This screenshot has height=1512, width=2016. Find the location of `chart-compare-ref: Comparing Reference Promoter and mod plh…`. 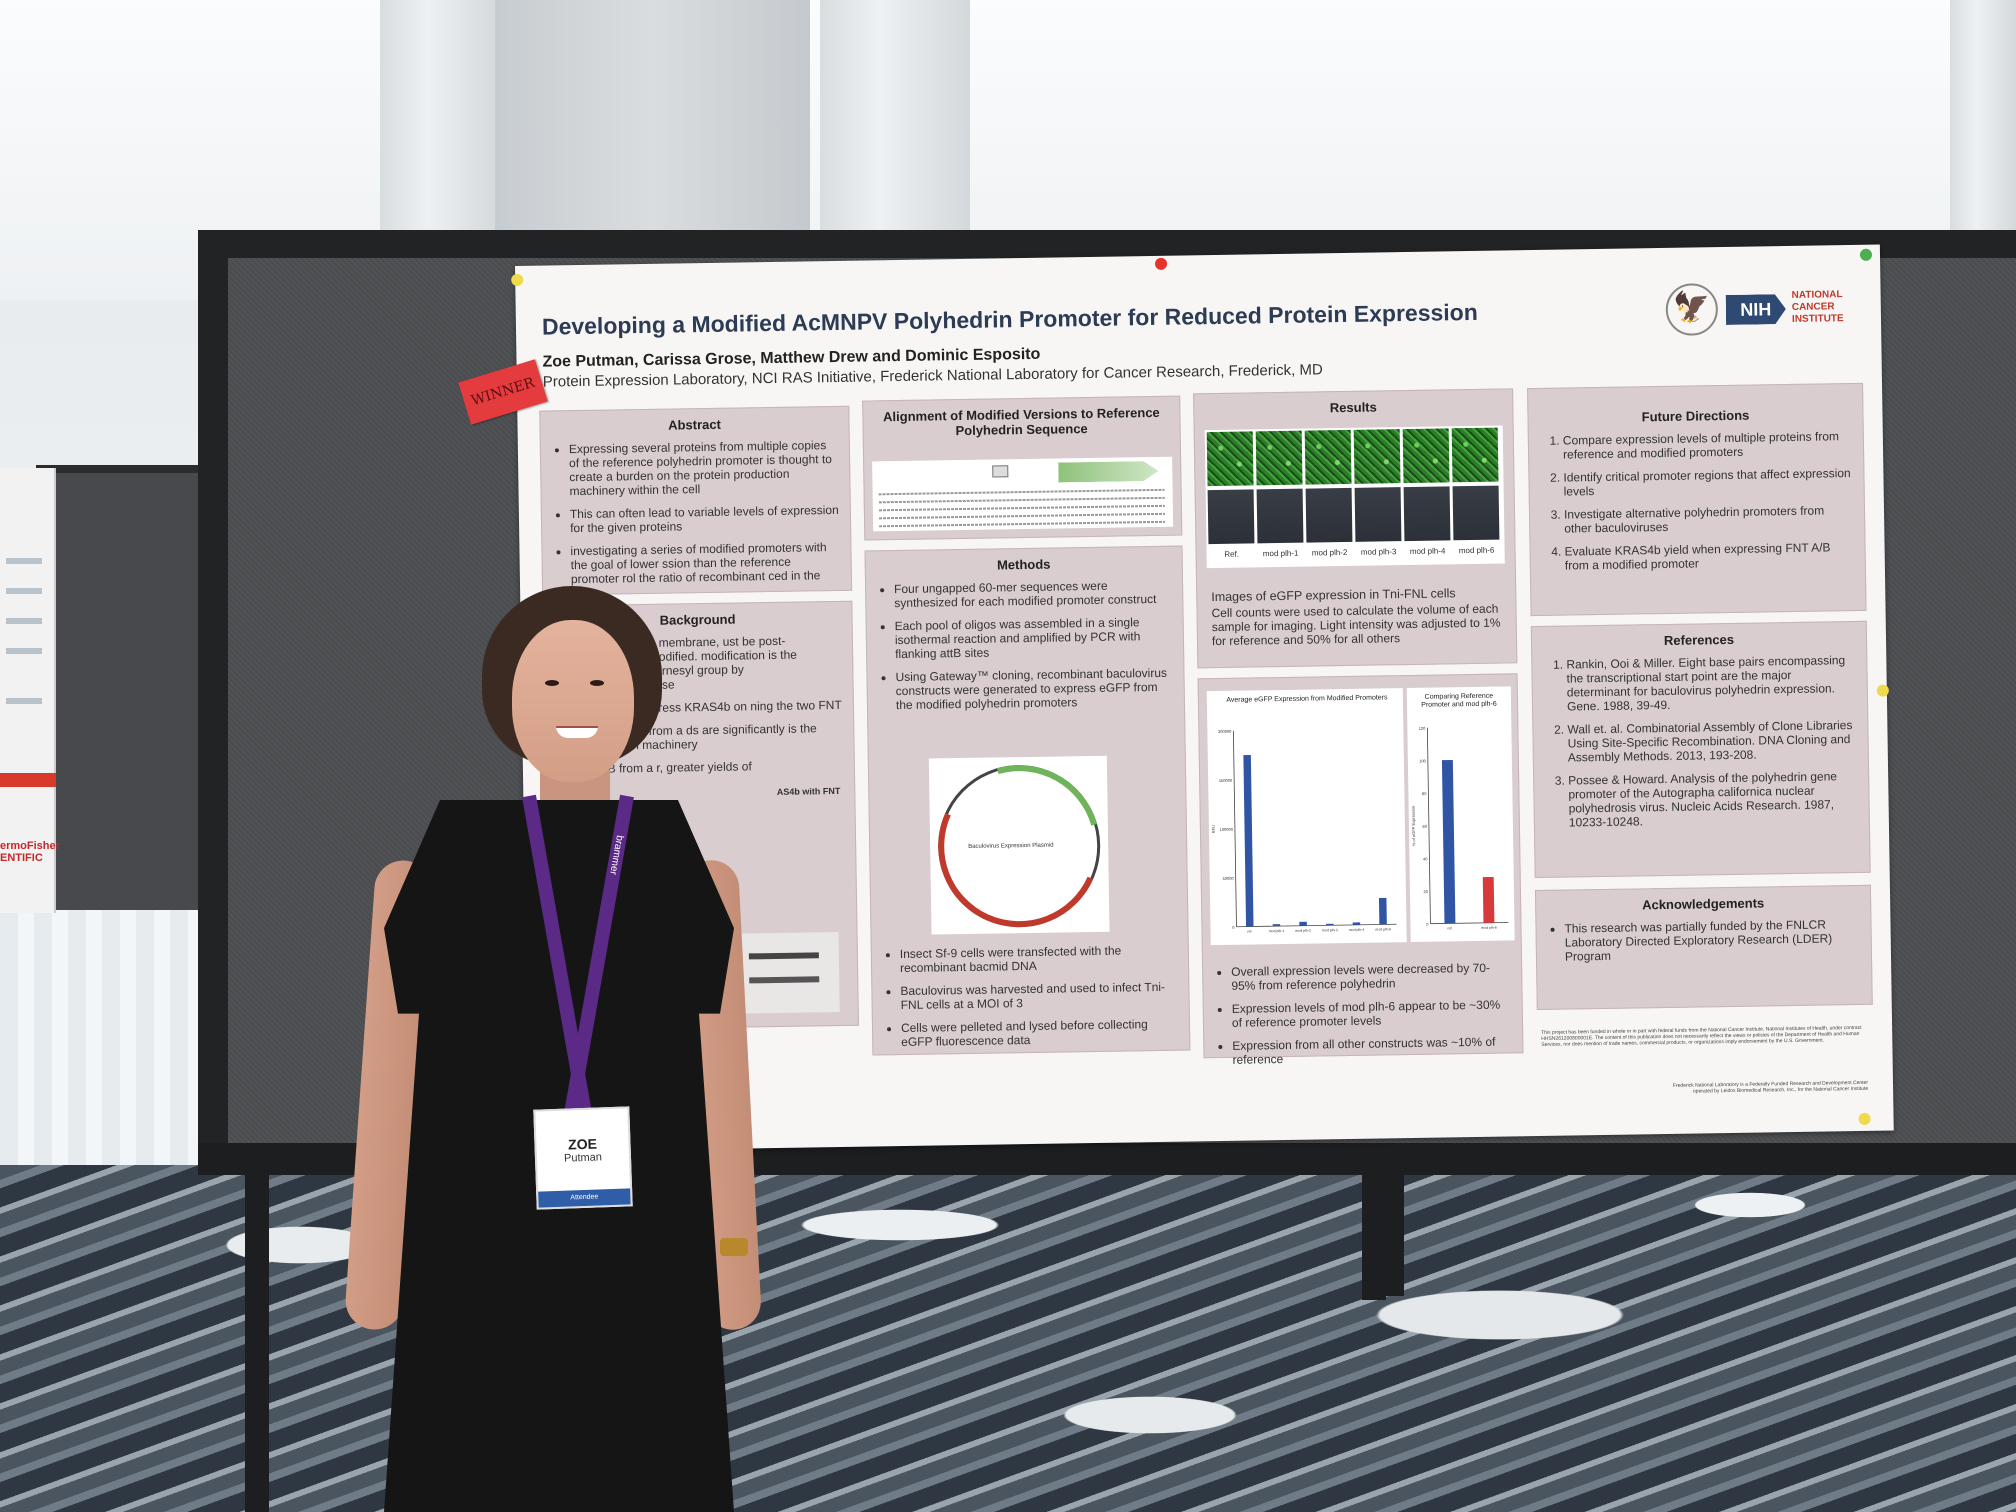

chart-compare-ref: Comparing Reference Promoter and mod plh… is located at coordinates (1460, 814).